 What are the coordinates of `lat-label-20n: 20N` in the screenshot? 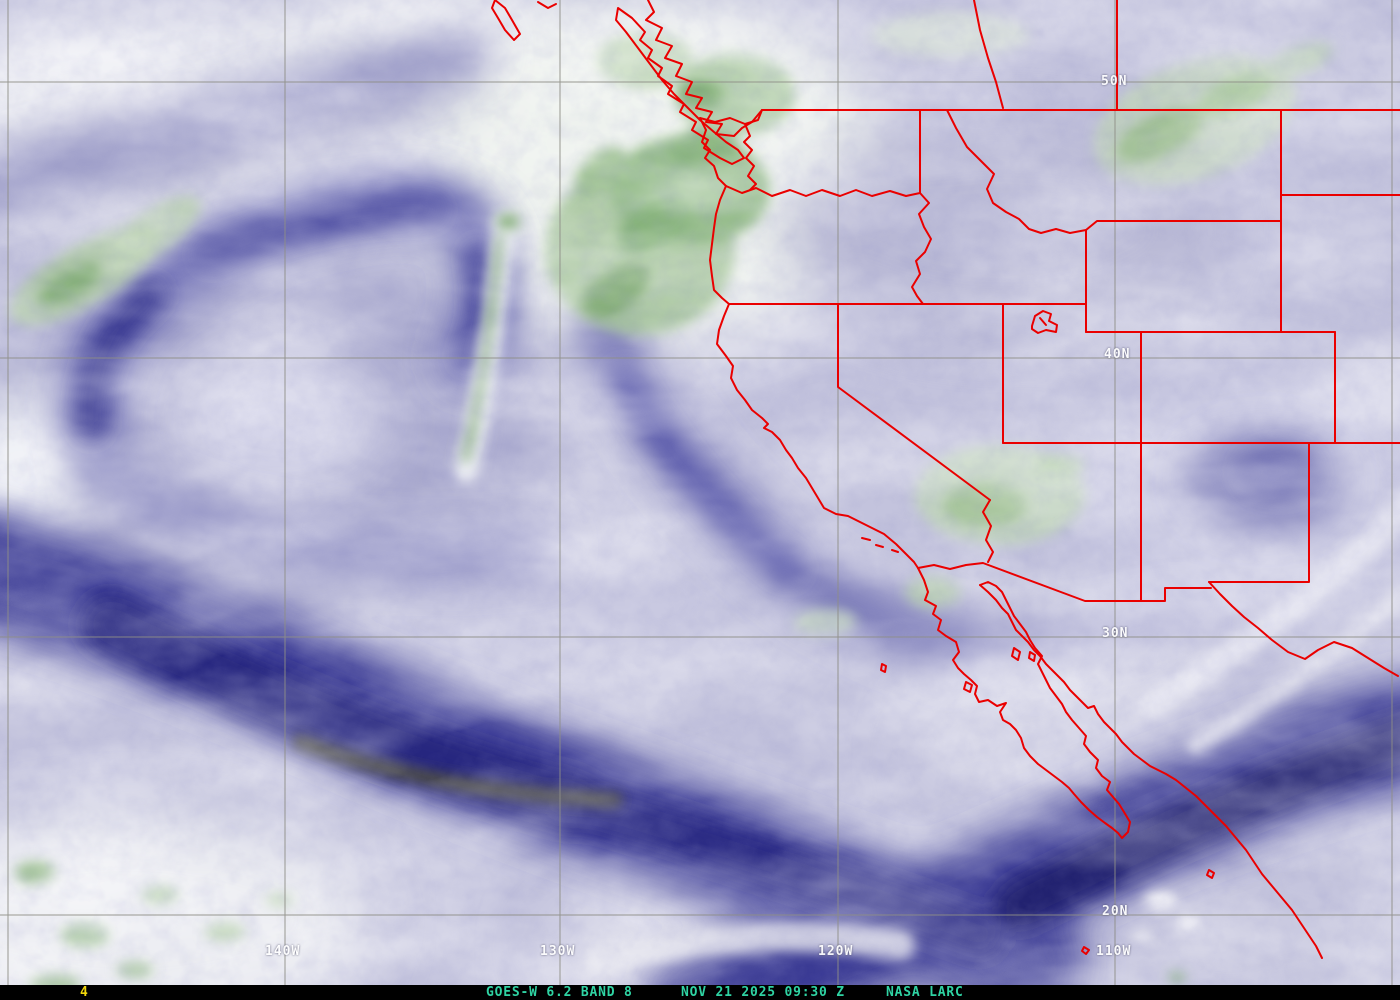 It's located at (1115, 911).